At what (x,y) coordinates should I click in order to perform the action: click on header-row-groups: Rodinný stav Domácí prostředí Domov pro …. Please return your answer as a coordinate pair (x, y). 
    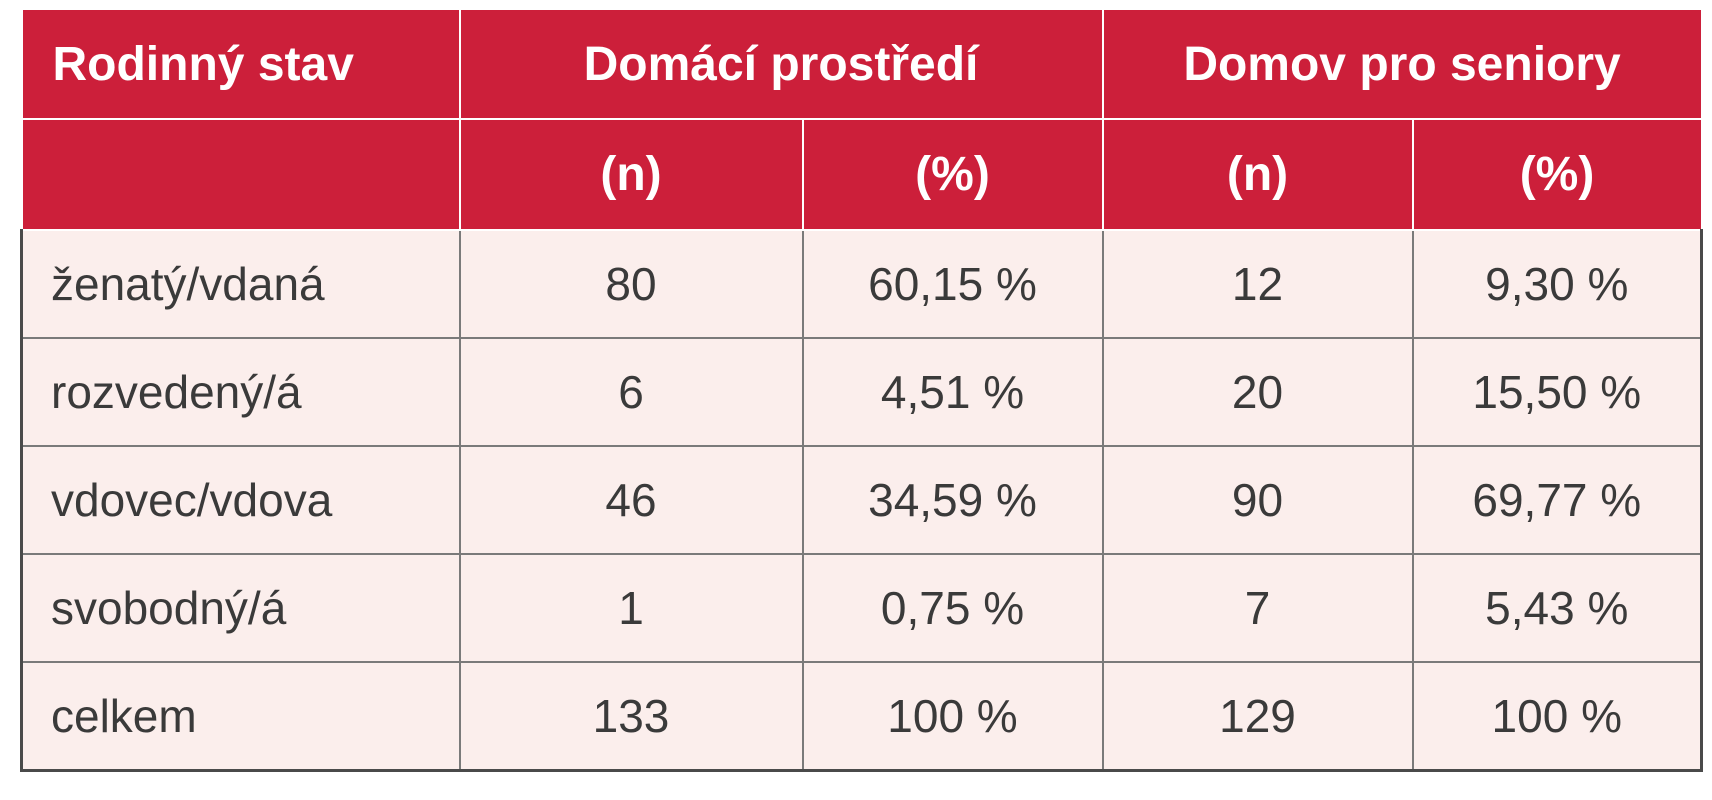
    Looking at the image, I should click on (861, 64).